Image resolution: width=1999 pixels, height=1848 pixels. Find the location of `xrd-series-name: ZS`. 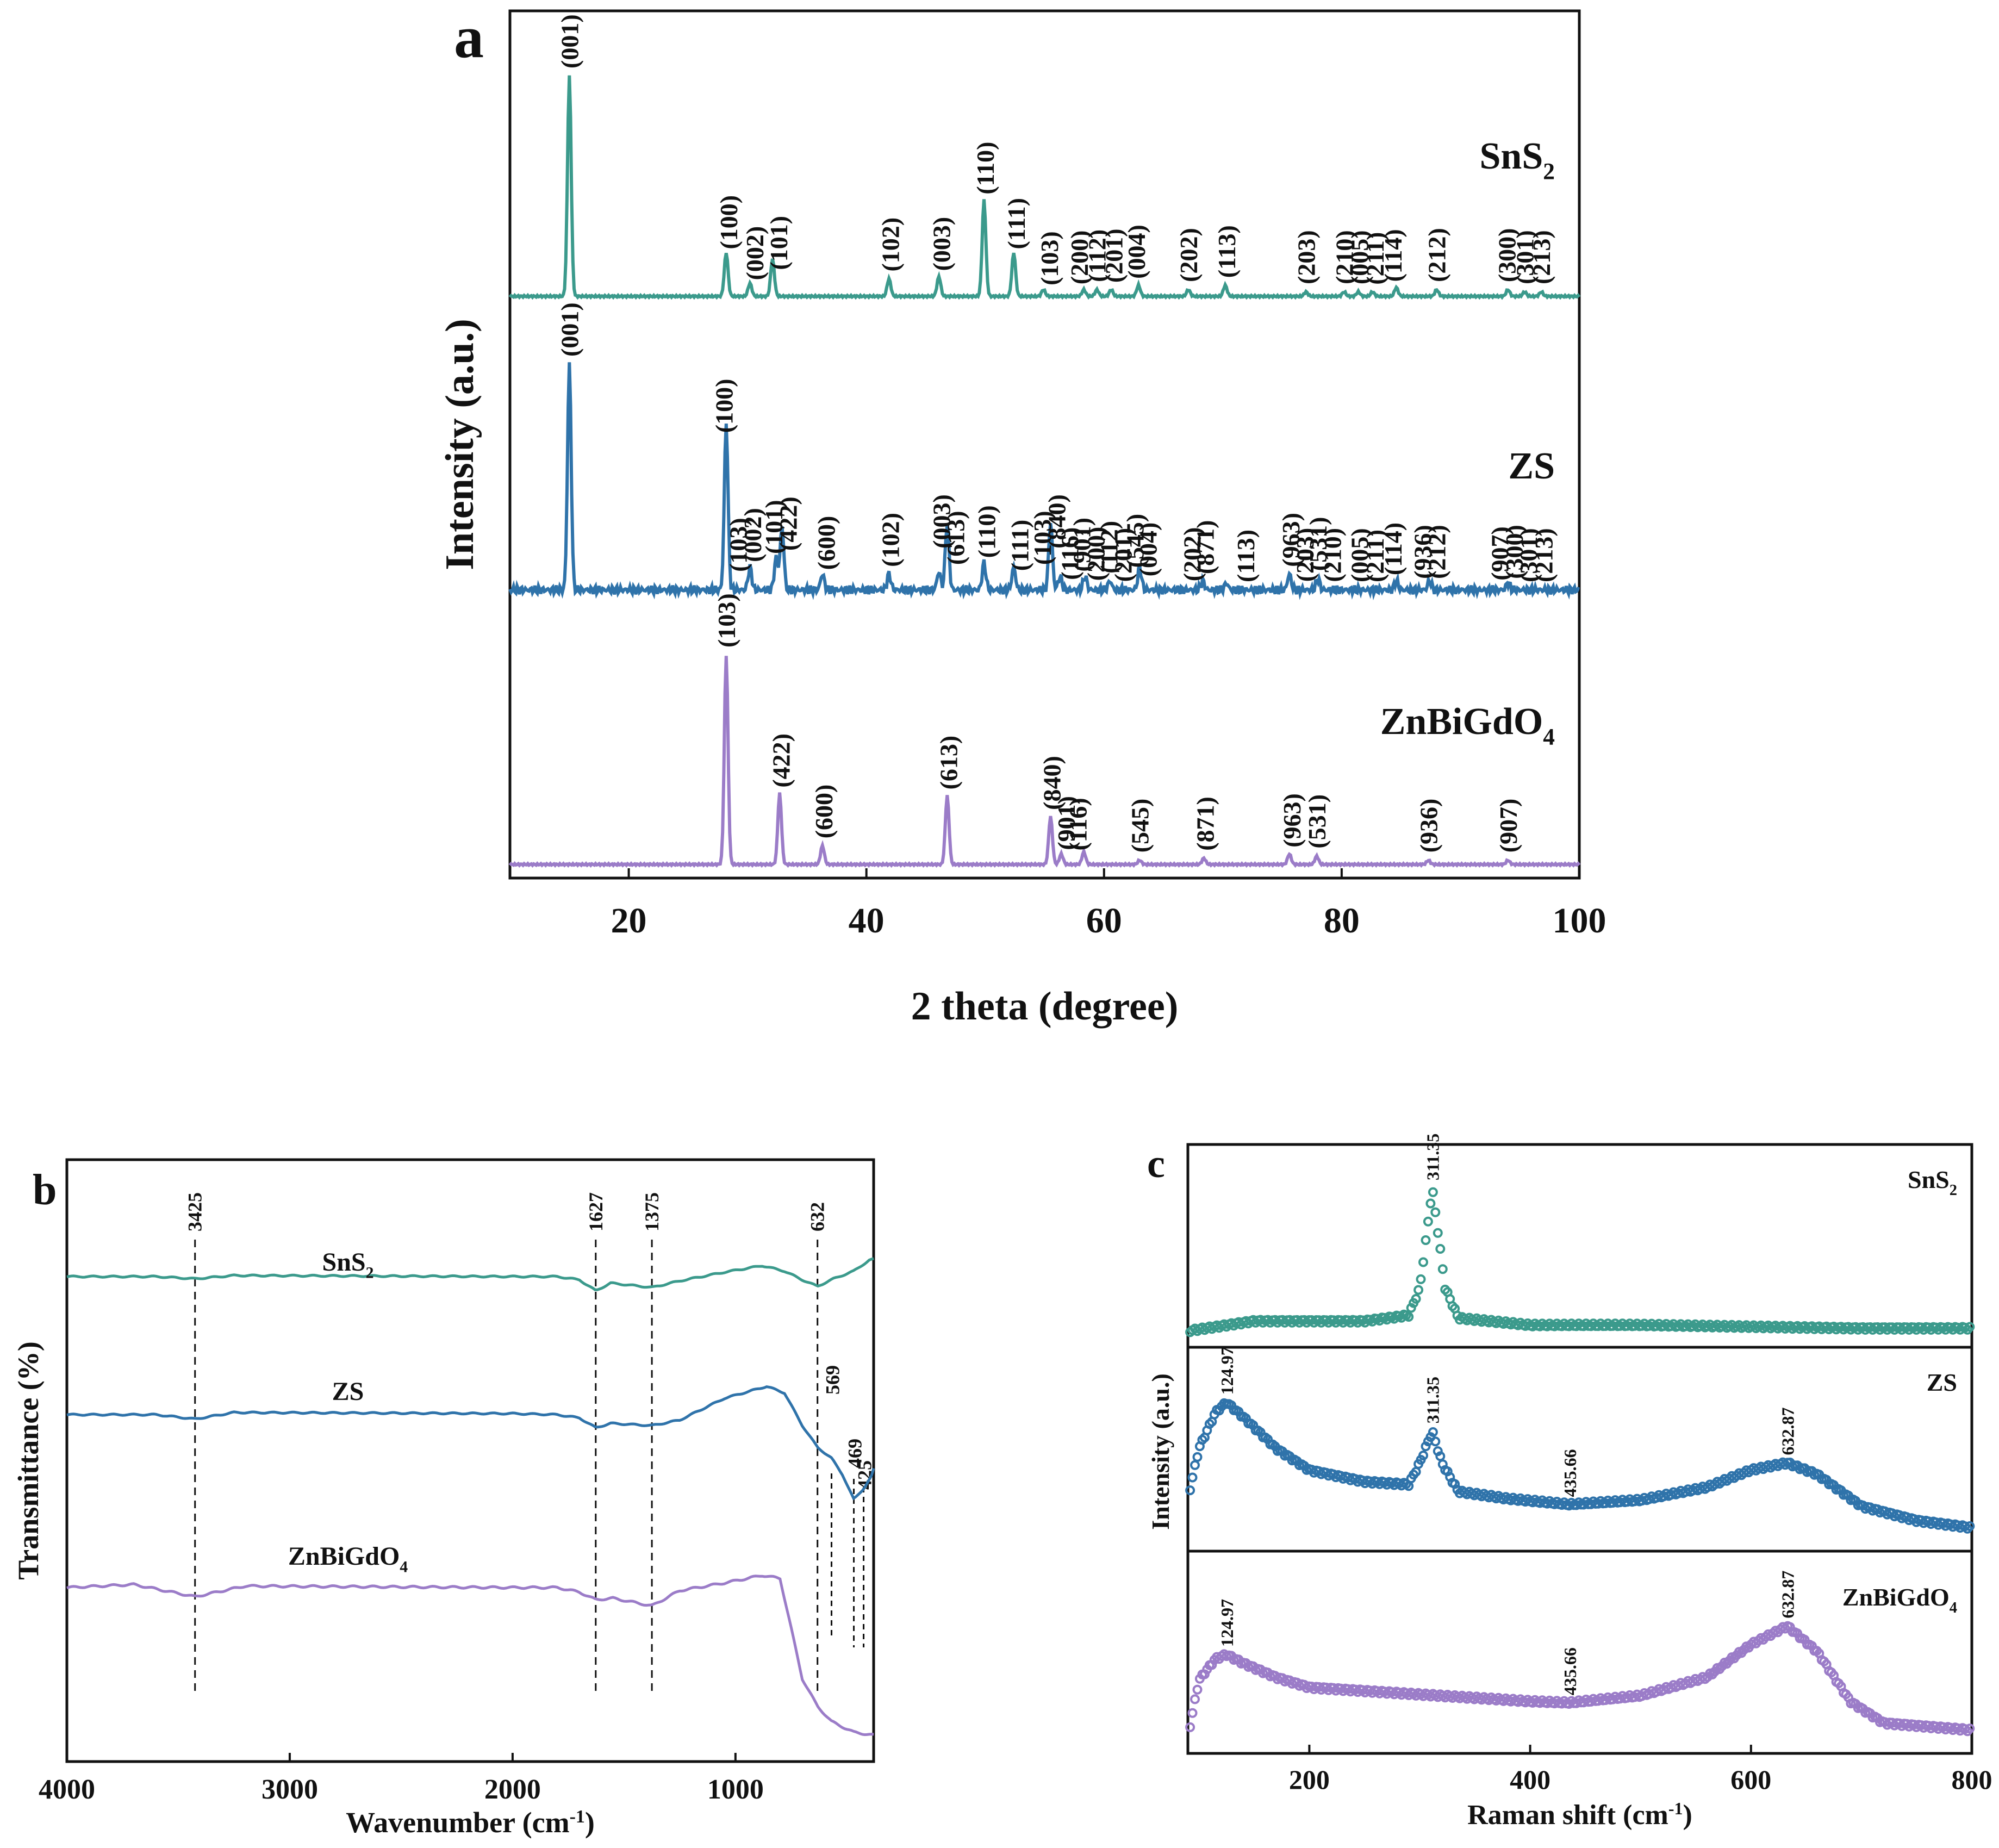

xrd-series-name: ZS is located at coordinates (1531, 466).